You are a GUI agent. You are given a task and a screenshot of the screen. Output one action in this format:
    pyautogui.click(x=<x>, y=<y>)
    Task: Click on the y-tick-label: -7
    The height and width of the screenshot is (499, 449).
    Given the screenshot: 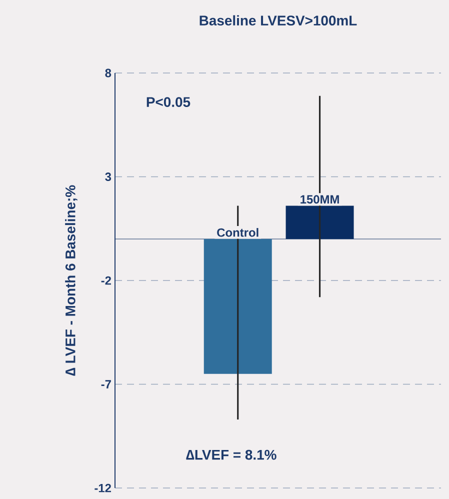 What is the action you would take?
    pyautogui.click(x=106, y=384)
    